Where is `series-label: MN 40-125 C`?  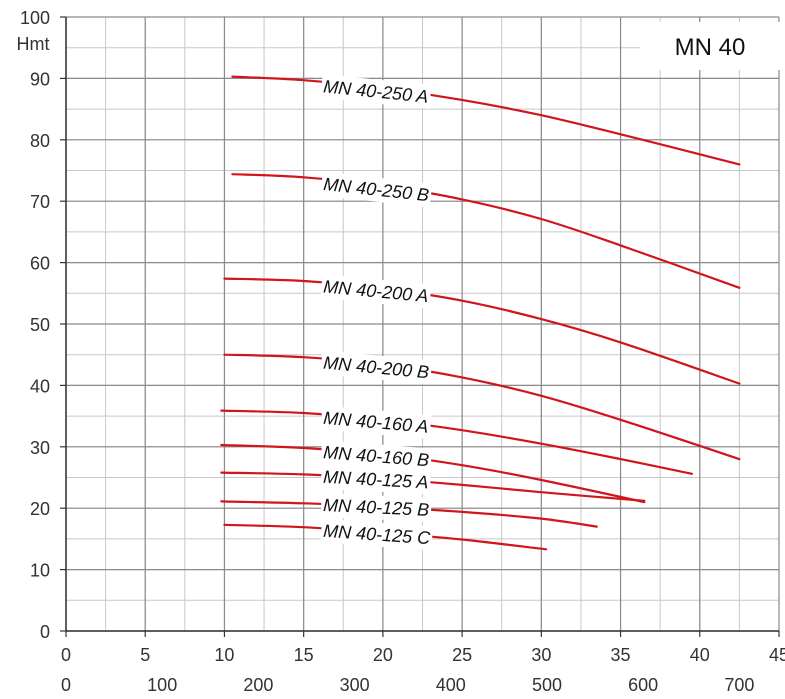 series-label: MN 40-125 C is located at coordinates (377, 534).